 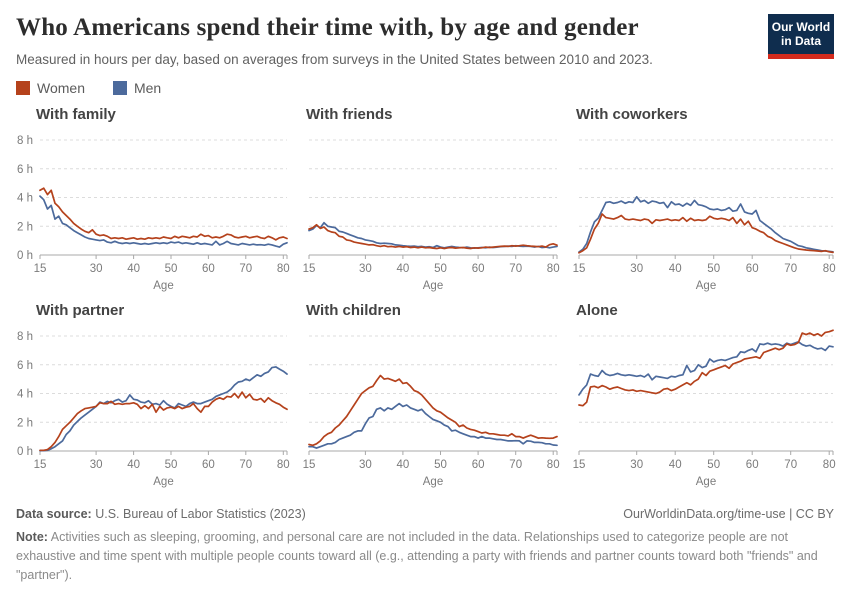 I want to click on chart-cell-with-children: With children 15 30 40 50 60 70 80 Age, so click(x=432, y=398).